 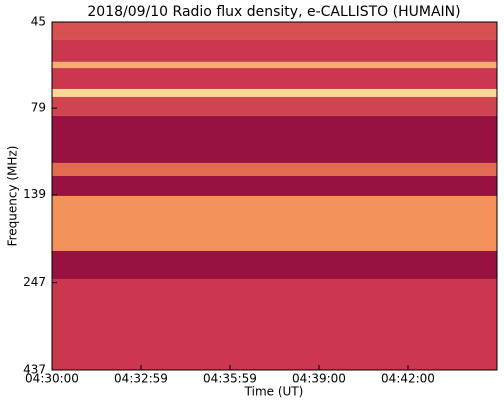 I want to click on x-tick-label: 04:30:00, so click(x=52, y=379).